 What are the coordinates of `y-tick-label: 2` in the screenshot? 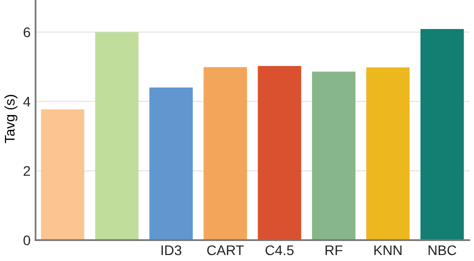 It's located at (27, 171).